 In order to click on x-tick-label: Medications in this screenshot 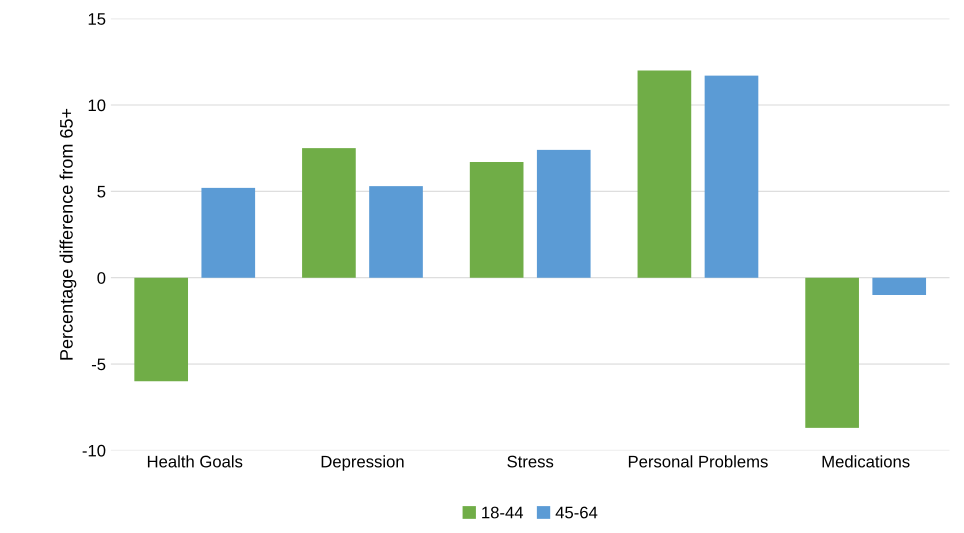, I will do `click(866, 461)`.